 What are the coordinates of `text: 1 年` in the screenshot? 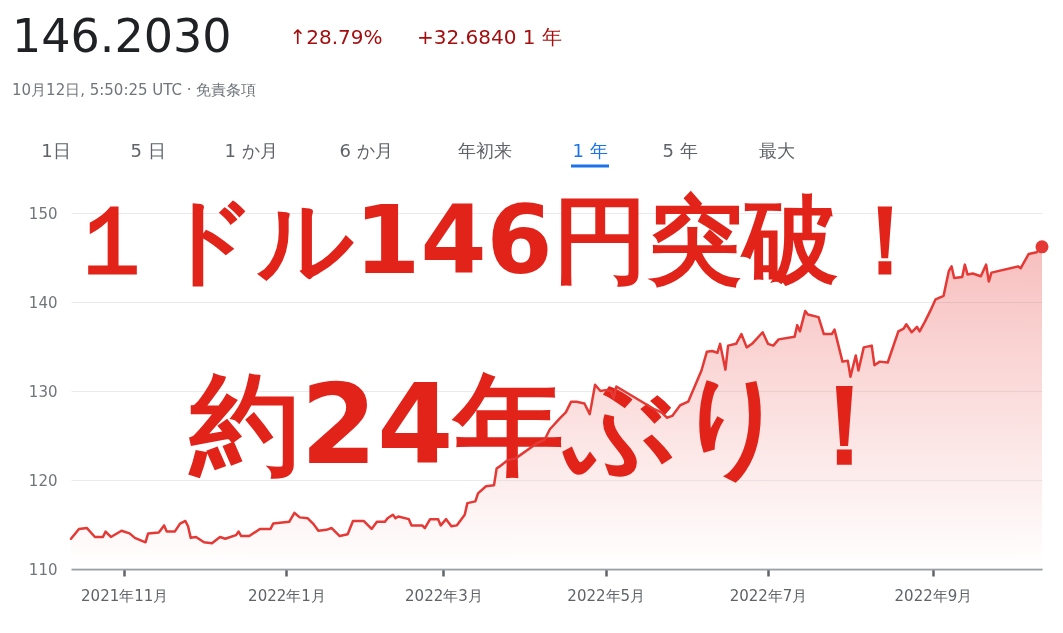 It's located at (590, 150).